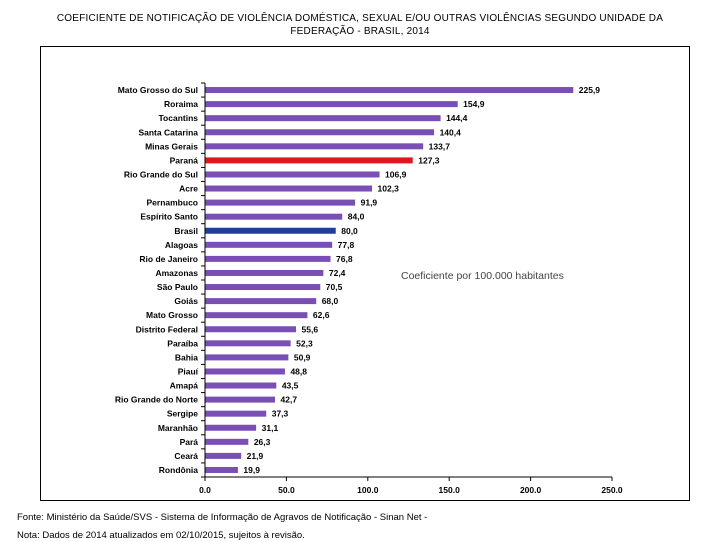 The width and height of the screenshot is (720, 542). Describe the element at coordinates (182, 414) in the screenshot. I see `category-label: Sergipe` at that location.